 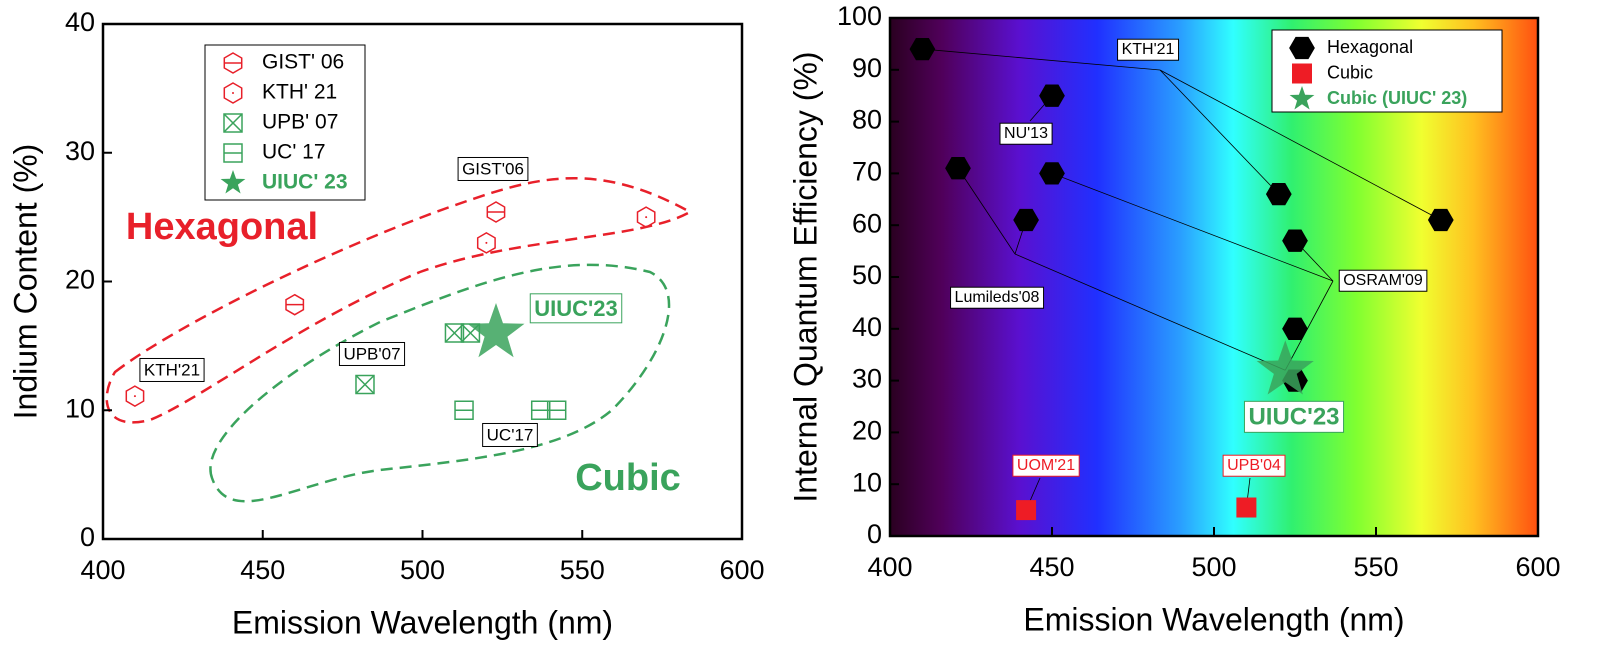 I want to click on annotation: Hexagonal, so click(x=222, y=227).